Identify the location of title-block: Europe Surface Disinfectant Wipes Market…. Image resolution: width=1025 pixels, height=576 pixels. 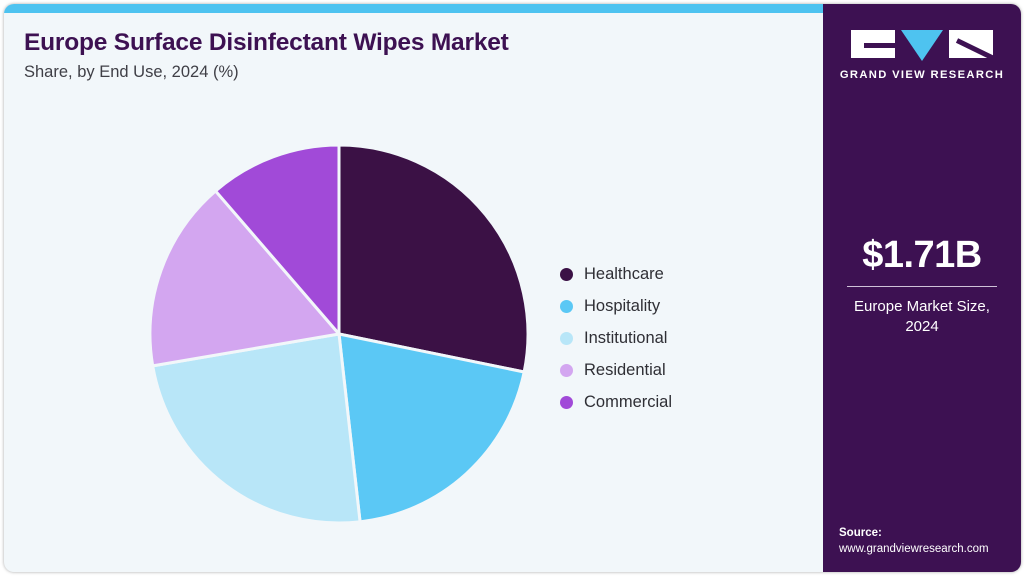
(404, 56).